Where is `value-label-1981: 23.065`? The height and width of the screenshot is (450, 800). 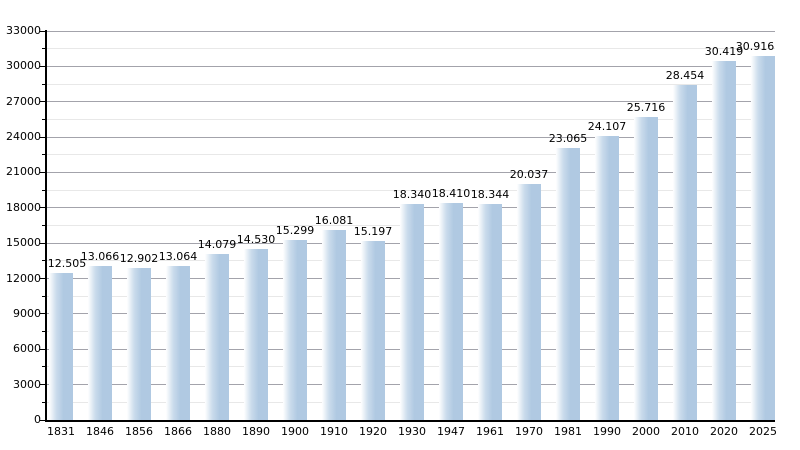 value-label-1981: 23.065 is located at coordinates (568, 139).